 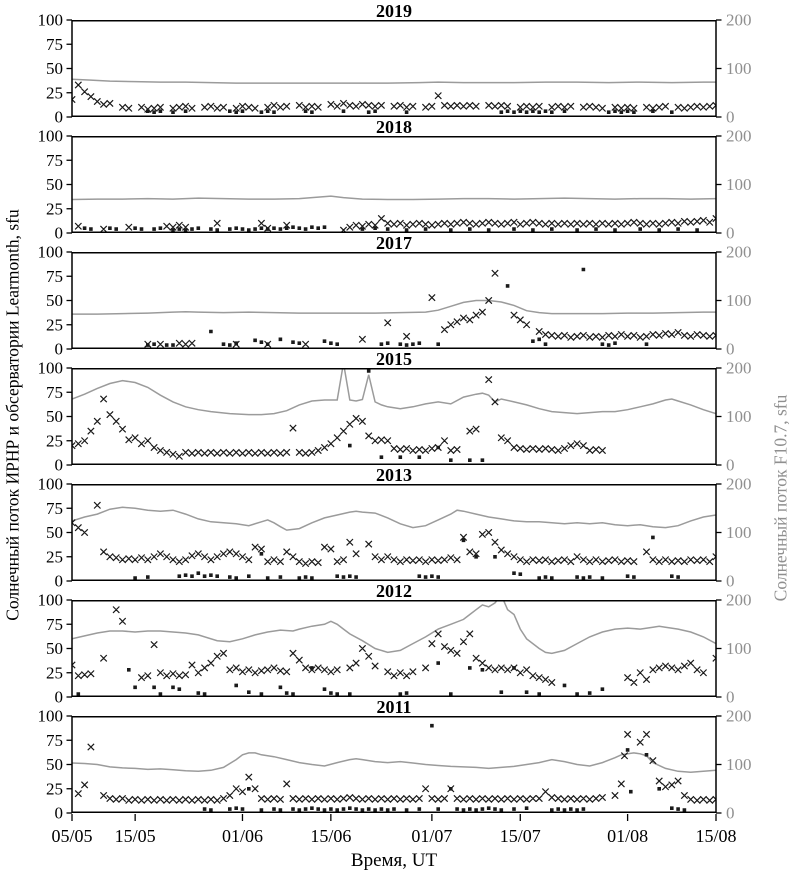 I want to click on x-tick-label: 01/06, so click(x=242, y=836).